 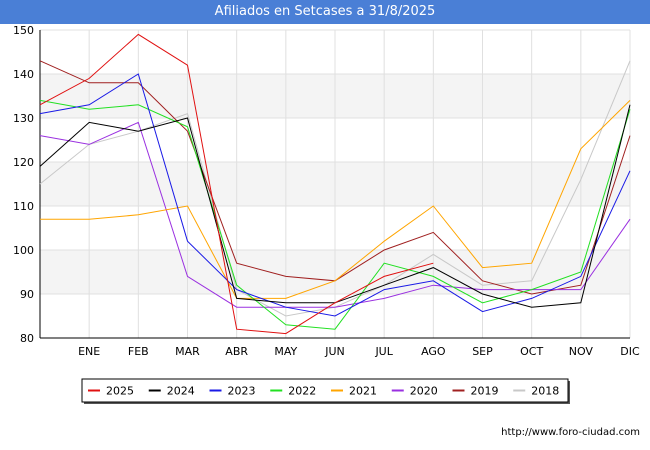 I want to click on y-tick-label: 130, so click(x=23, y=118).